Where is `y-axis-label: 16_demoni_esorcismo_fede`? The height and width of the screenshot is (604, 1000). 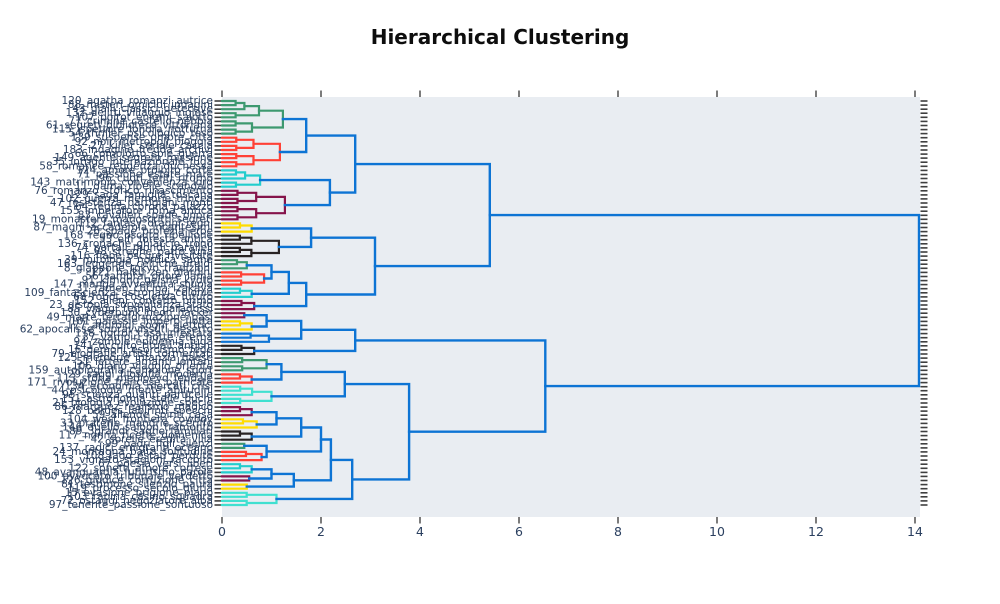 y-axis-label: 16_demoni_esorcismo_fede is located at coordinates (140, 350).